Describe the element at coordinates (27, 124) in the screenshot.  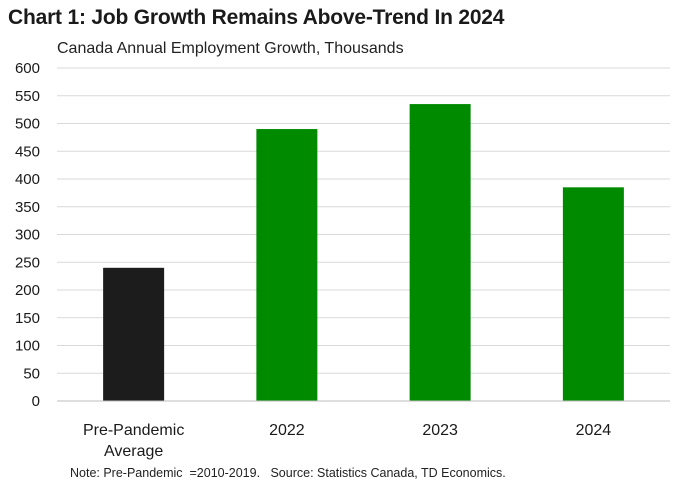
I see `y-tick-label: 500` at that location.